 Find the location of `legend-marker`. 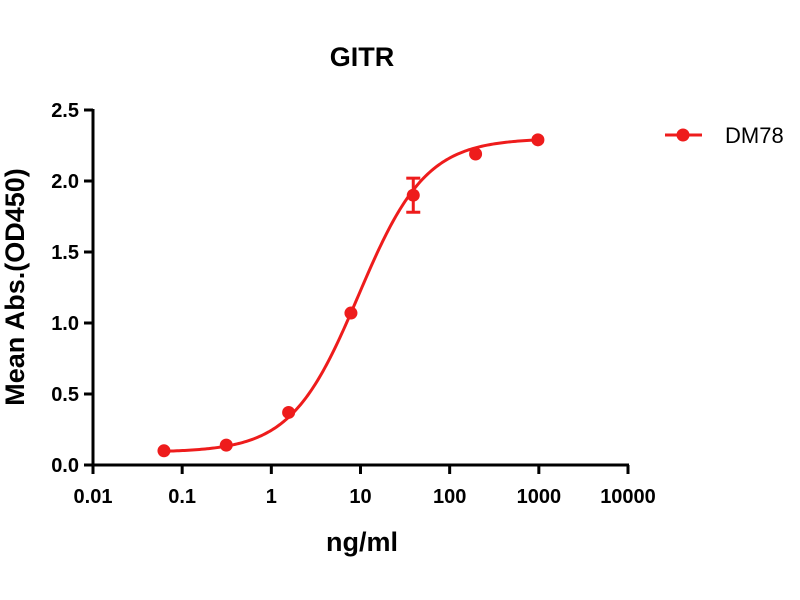

legend-marker is located at coordinates (683, 135).